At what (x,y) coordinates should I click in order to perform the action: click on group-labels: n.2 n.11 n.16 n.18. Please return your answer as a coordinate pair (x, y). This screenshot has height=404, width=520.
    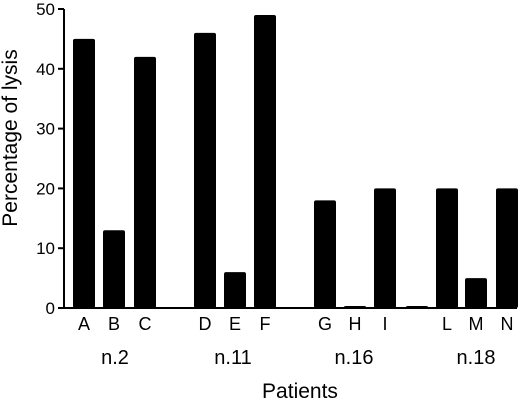
    Looking at the image, I should click on (298, 358).